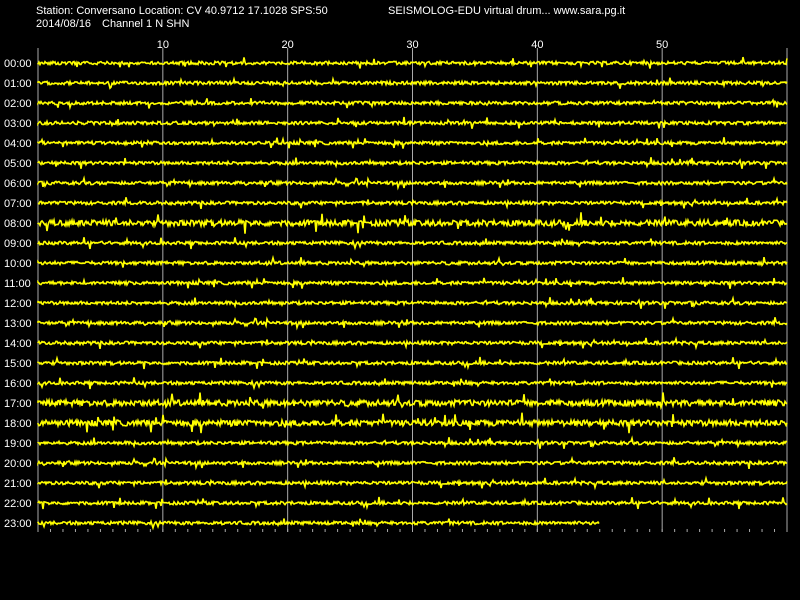  What do you see at coordinates (18, 324) in the screenshot?
I see `hour-label: 13:00` at bounding box center [18, 324].